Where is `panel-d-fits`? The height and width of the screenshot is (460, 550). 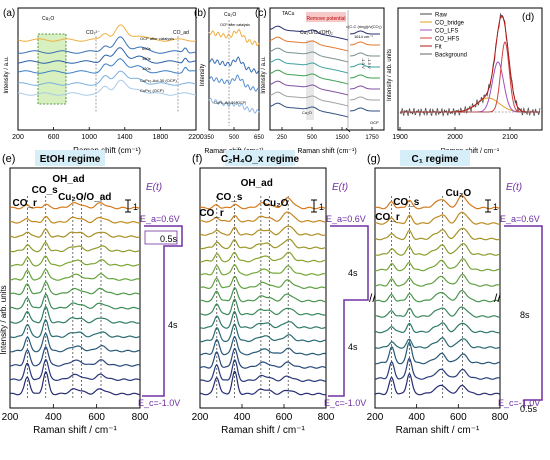
panel-d-fits is located at coordinates (470, 65).